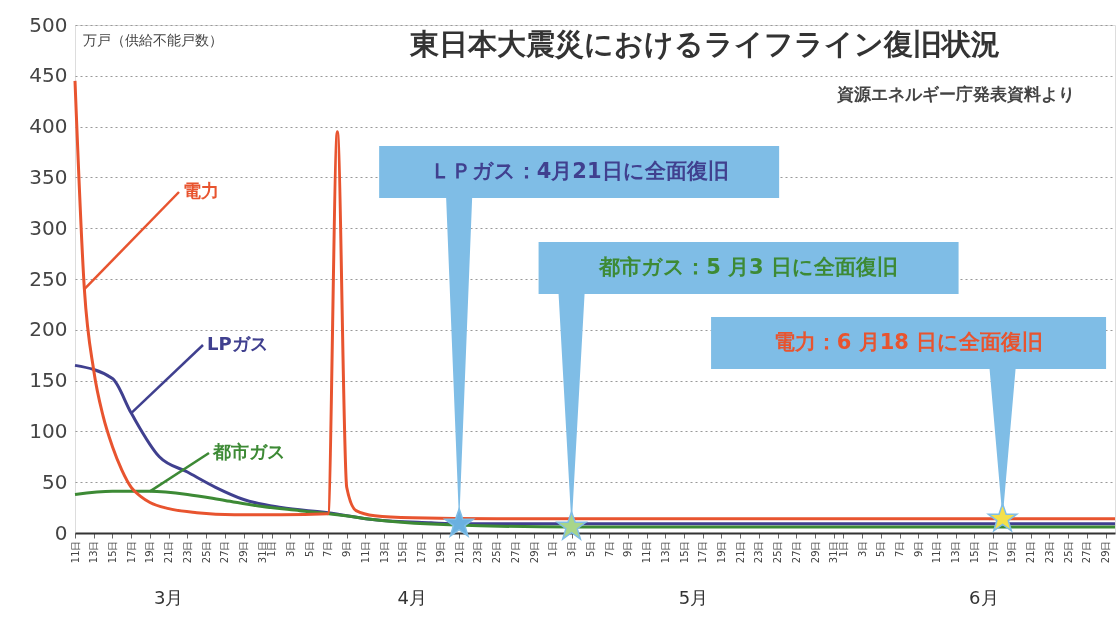  What do you see at coordinates (48, 176) in the screenshot?
I see `y-tick-label: 350` at bounding box center [48, 176].